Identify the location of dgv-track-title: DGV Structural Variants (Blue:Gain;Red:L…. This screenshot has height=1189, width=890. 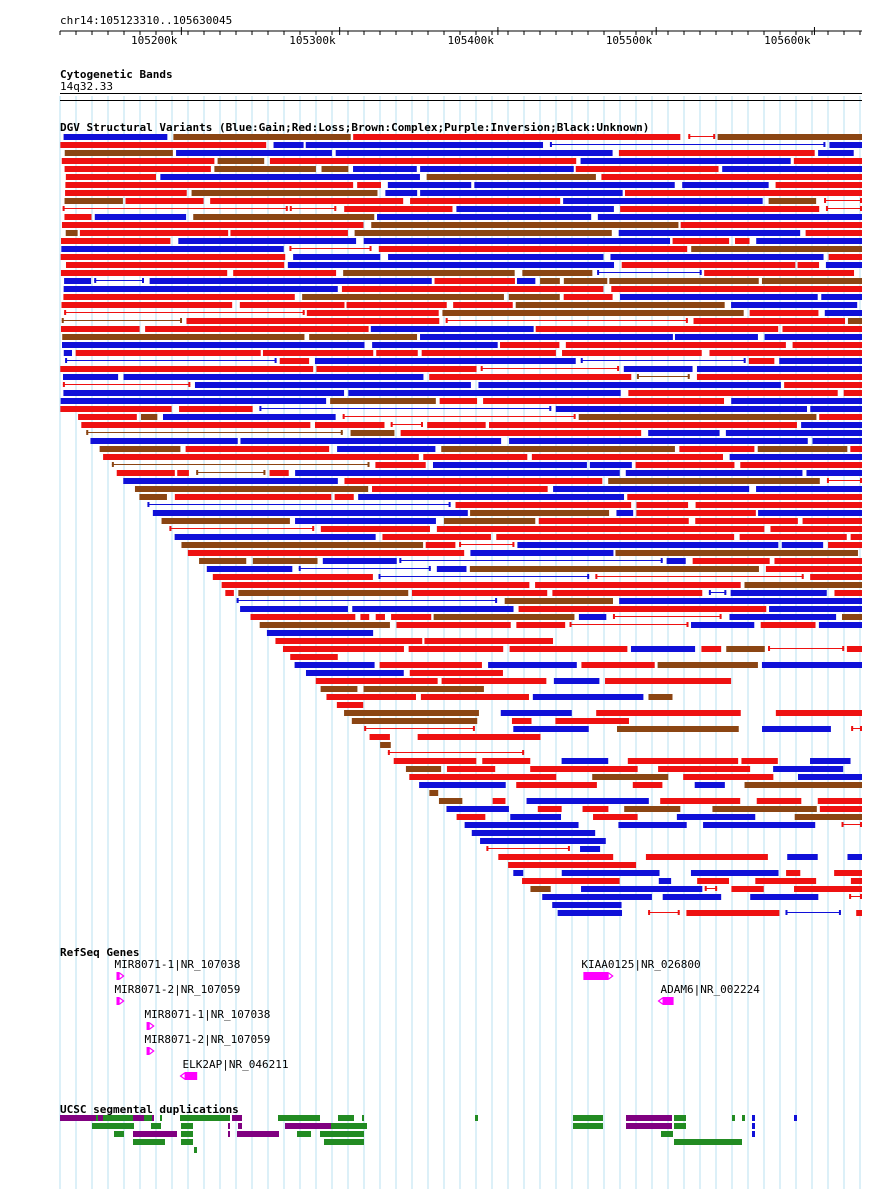
(354, 127).